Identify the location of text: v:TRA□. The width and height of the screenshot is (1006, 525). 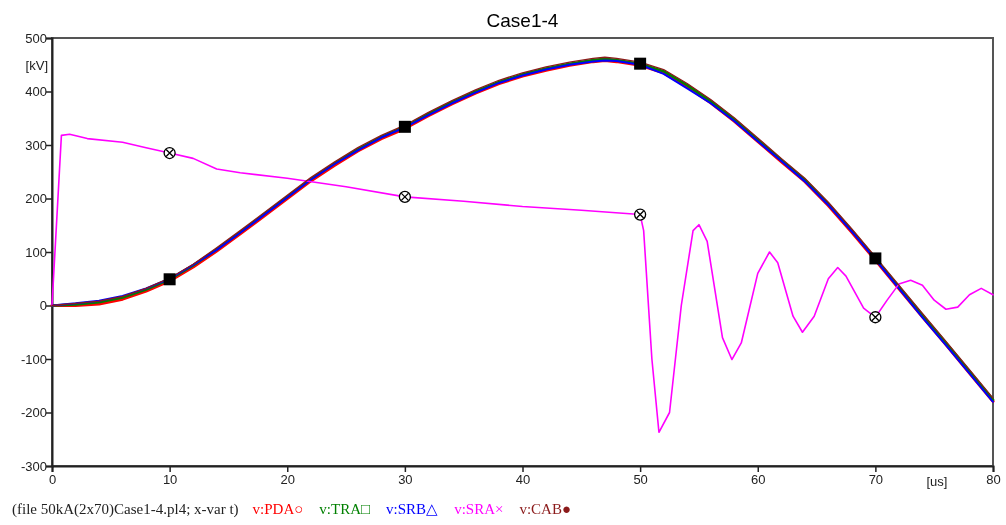
(345, 509).